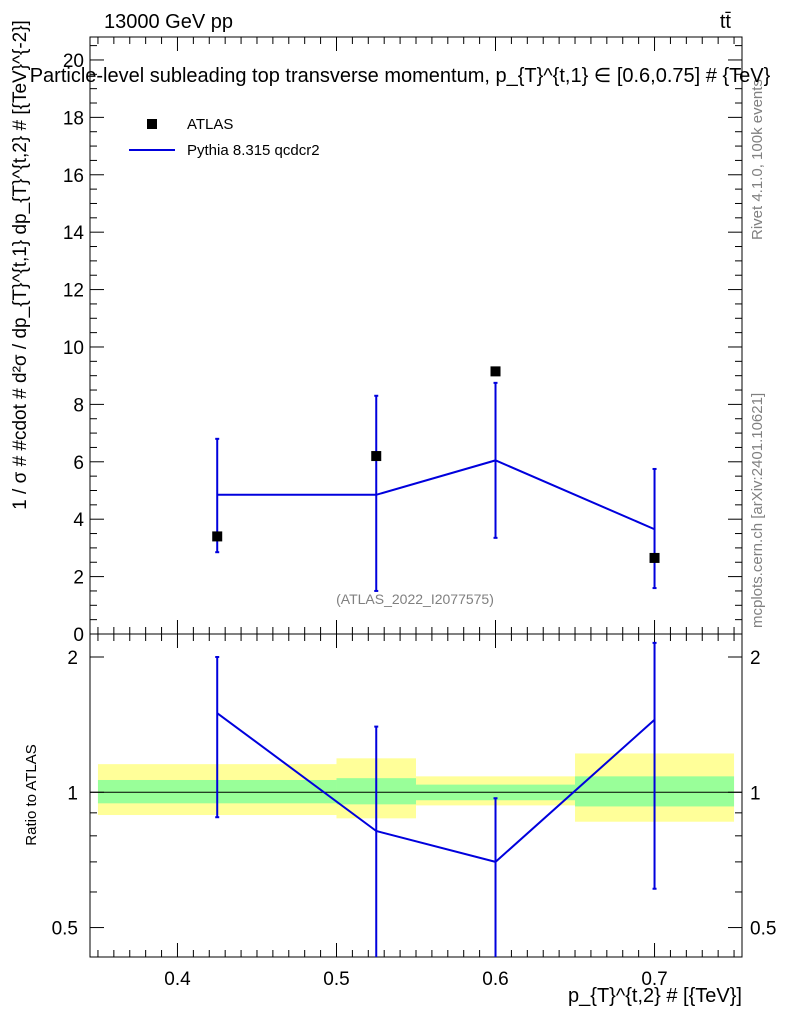  What do you see at coordinates (73, 61) in the screenshot?
I see `main-y-tick-label: 20` at bounding box center [73, 61].